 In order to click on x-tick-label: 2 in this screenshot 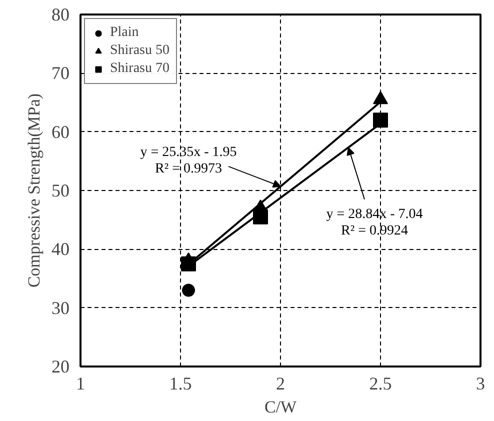, I will do `click(280, 384)`.